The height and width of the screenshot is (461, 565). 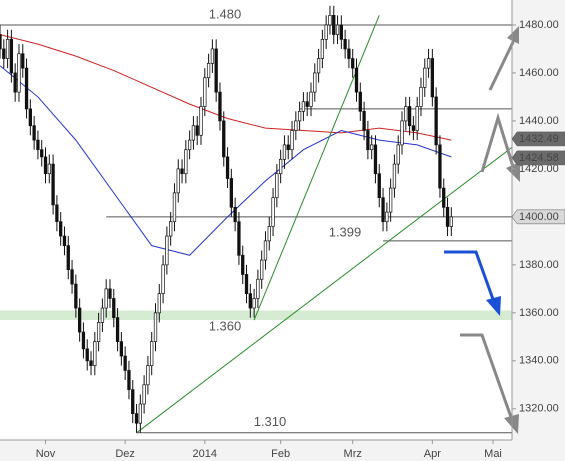 What do you see at coordinates (353, 454) in the screenshot?
I see `x-tick-label: Mrz` at bounding box center [353, 454].